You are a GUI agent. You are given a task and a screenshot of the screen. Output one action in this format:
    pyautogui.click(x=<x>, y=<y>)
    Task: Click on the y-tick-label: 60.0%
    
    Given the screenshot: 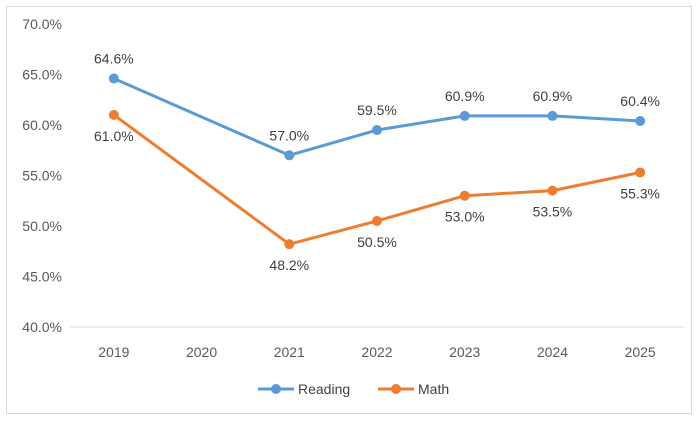 What is the action you would take?
    pyautogui.click(x=42, y=125)
    